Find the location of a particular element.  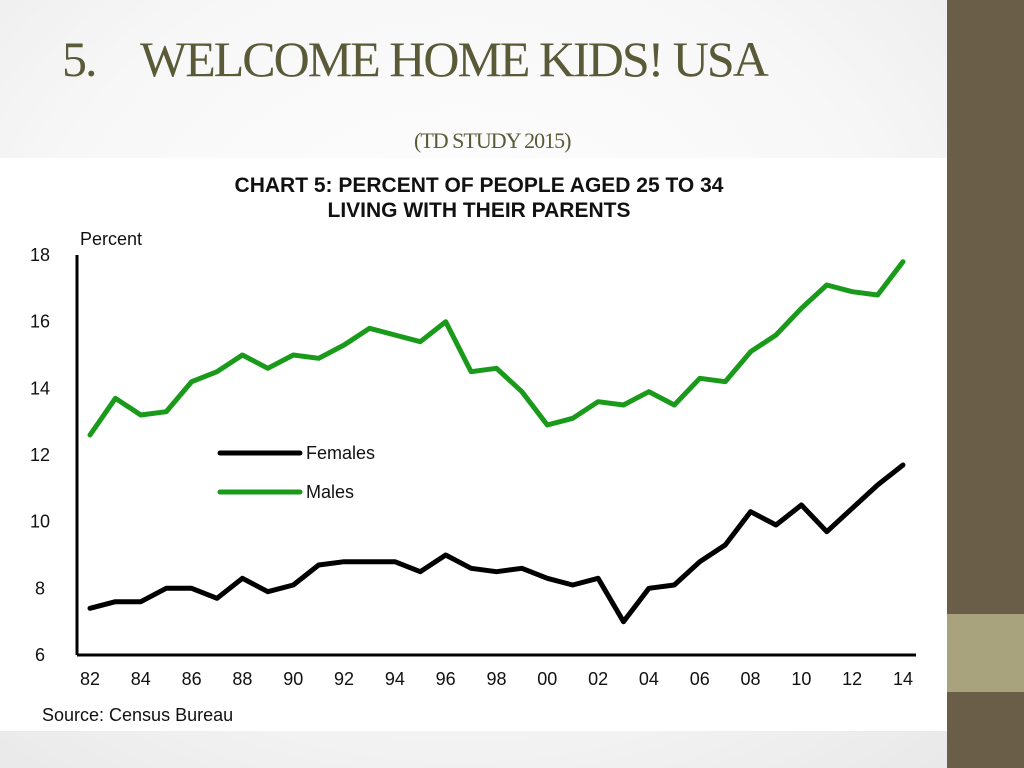

x-tick-label-04: 04 is located at coordinates (649, 679).